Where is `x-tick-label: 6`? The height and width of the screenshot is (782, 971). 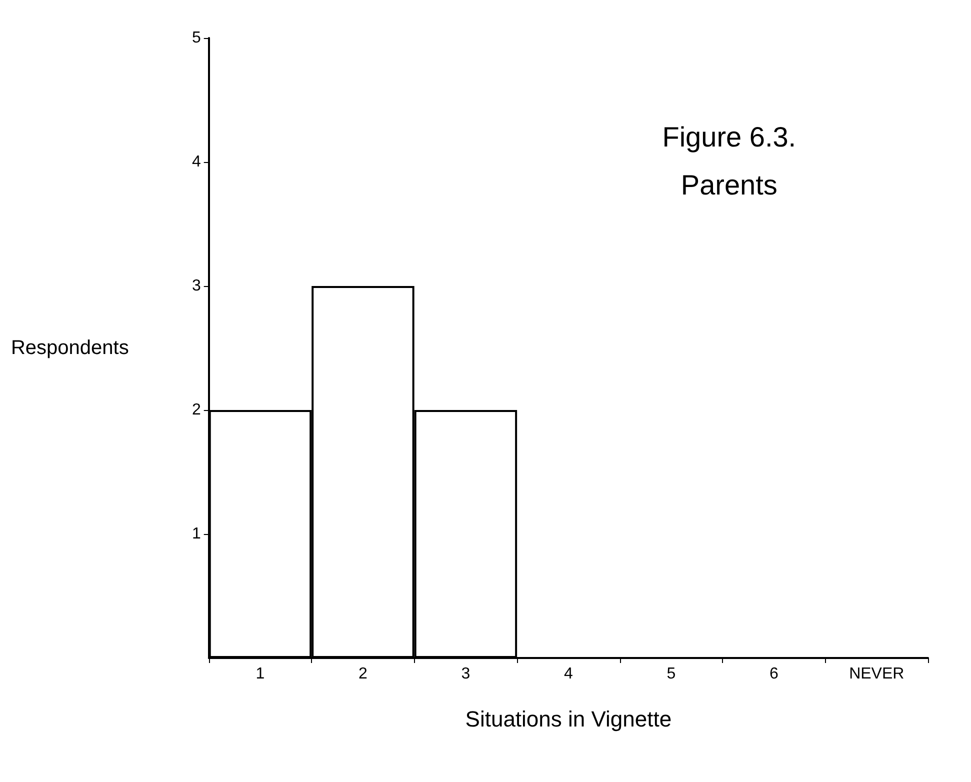 x-tick-label: 6 is located at coordinates (773, 674).